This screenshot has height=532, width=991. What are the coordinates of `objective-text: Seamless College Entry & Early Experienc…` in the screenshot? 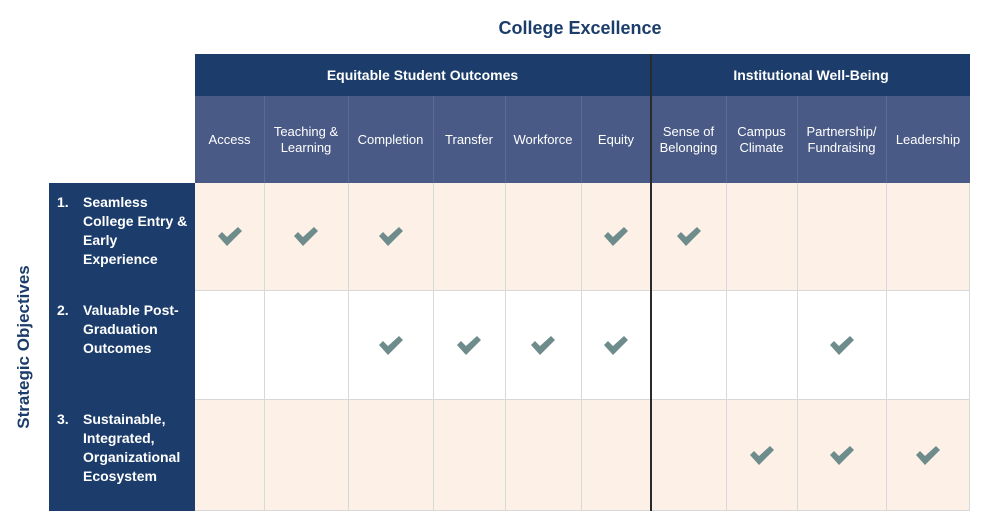 It's located at (135, 230).